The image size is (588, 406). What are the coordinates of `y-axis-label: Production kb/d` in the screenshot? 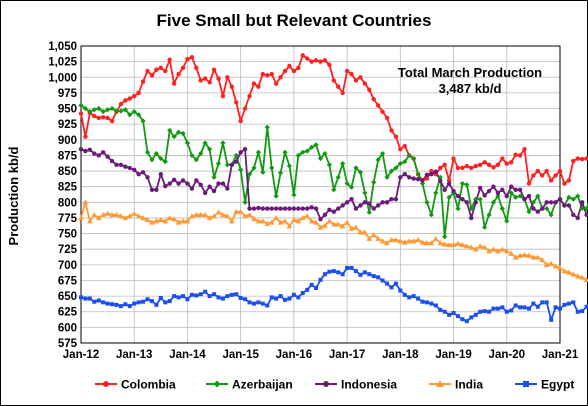 It's located at (13, 195).